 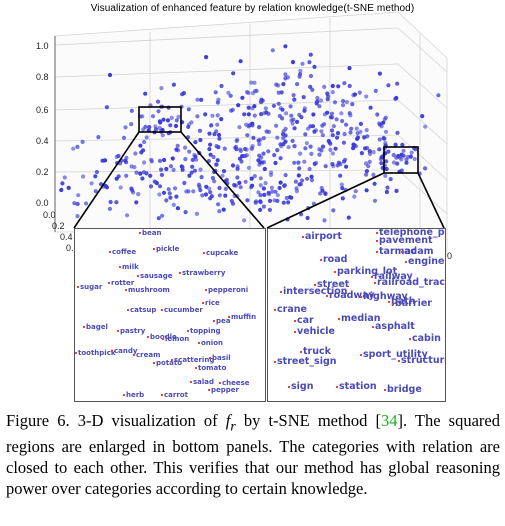 I want to click on category-label: structure, so click(x=421, y=360).